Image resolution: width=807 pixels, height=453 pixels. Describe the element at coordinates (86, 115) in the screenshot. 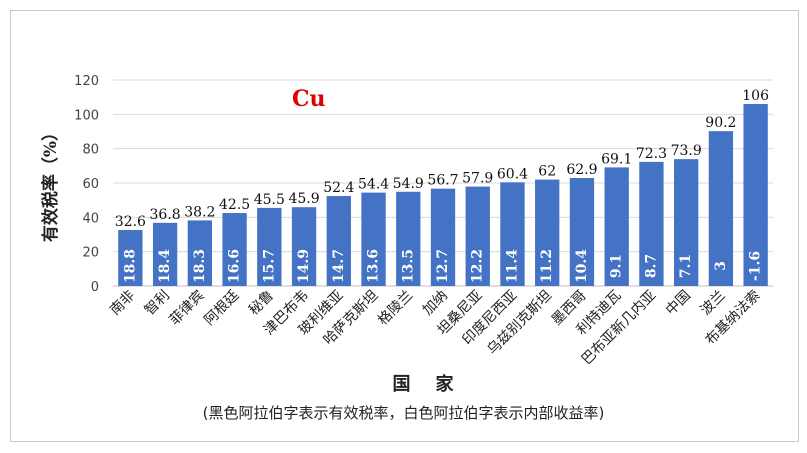

I see `y-tick-label: 100` at that location.